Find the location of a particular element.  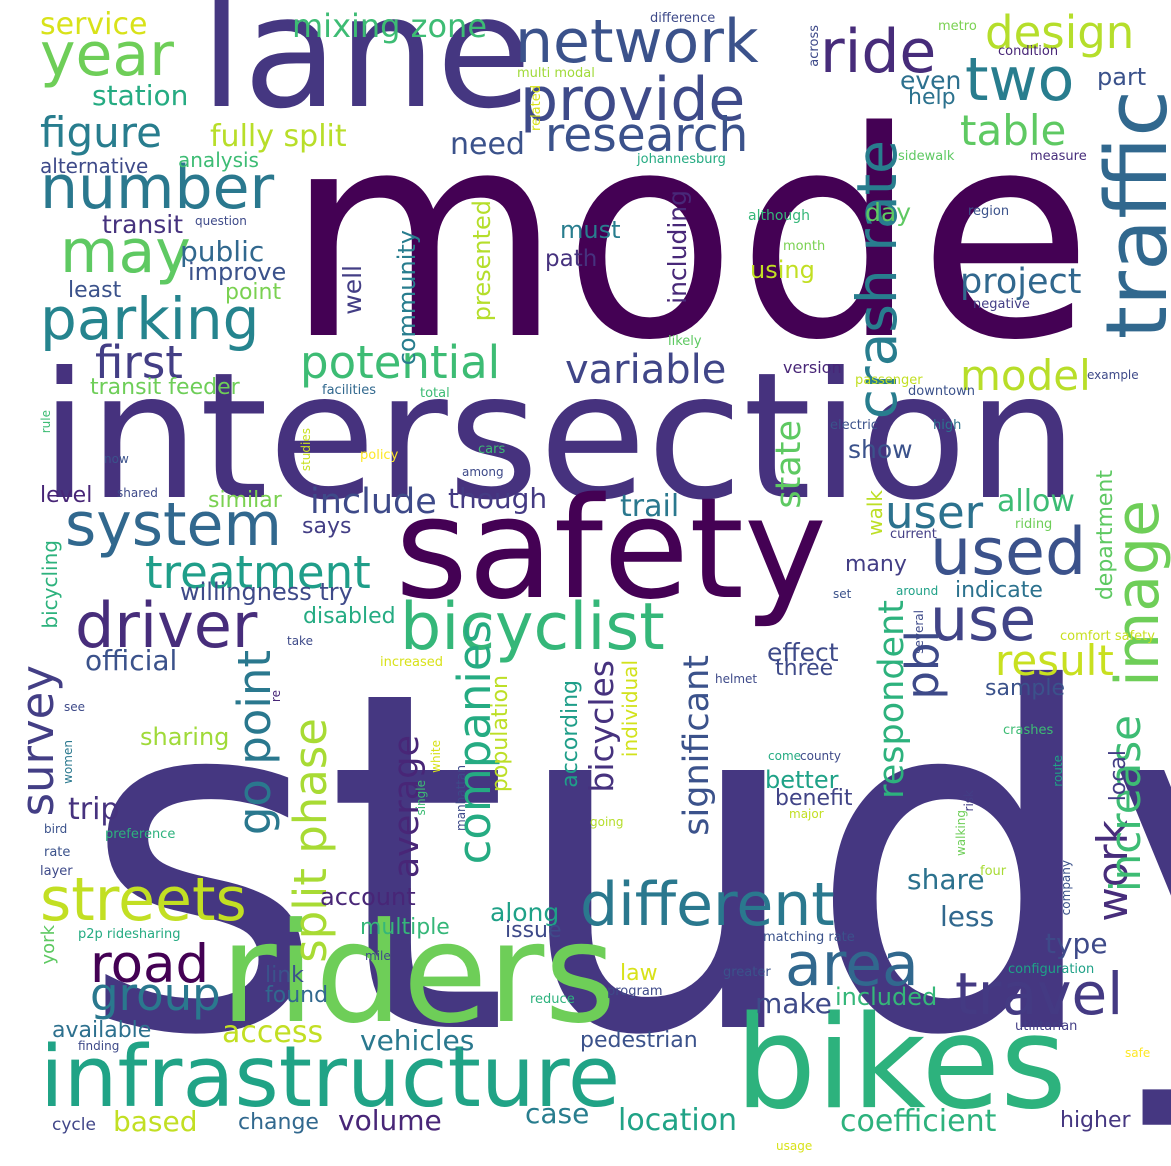

word-law: law is located at coordinates (639, 973).